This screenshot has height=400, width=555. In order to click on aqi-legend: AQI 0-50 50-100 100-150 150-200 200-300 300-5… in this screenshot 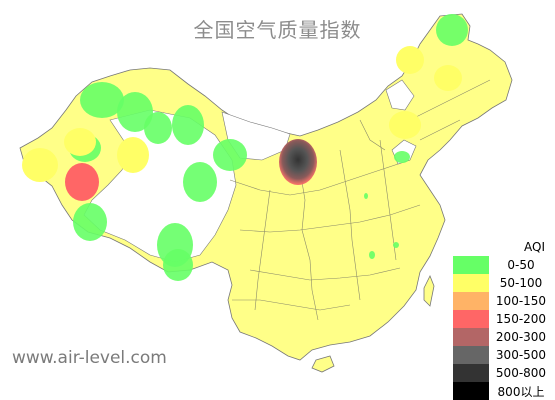, I will do `click(503, 319)`.